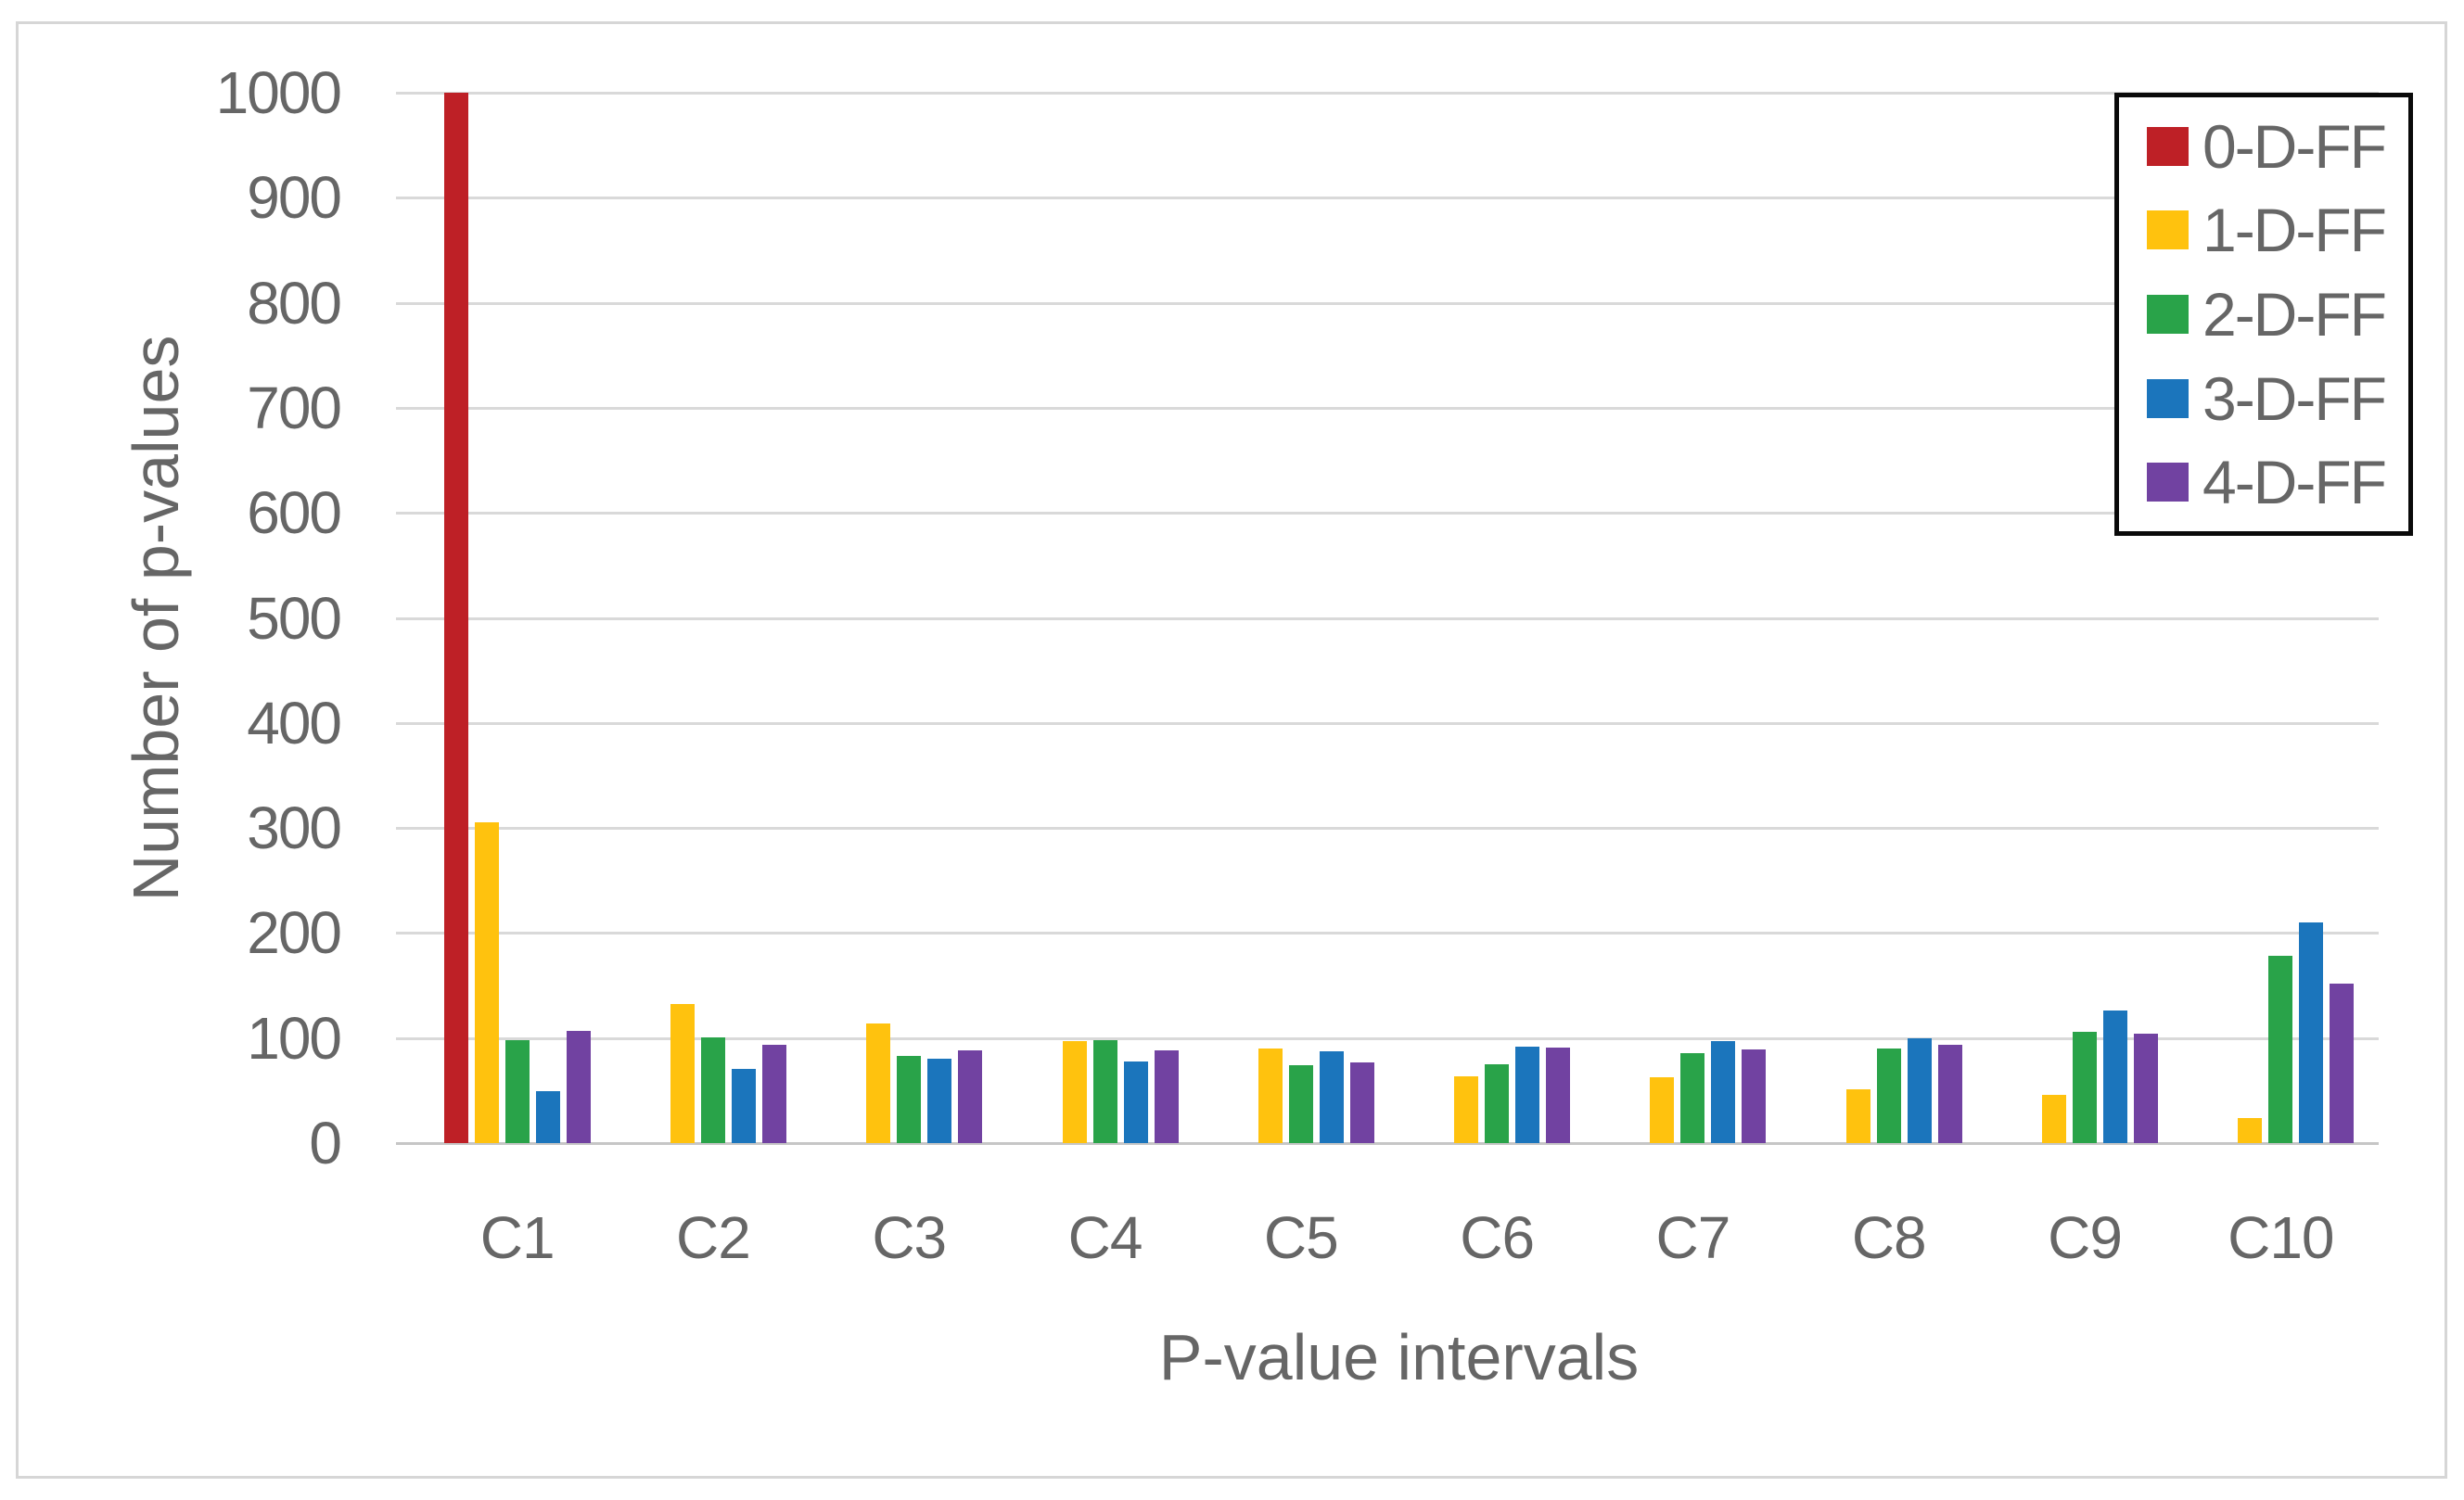 This screenshot has height=1500, width=2464. Describe the element at coordinates (743, 1105) in the screenshot. I see `bar-3-D-FF-C2` at that location.